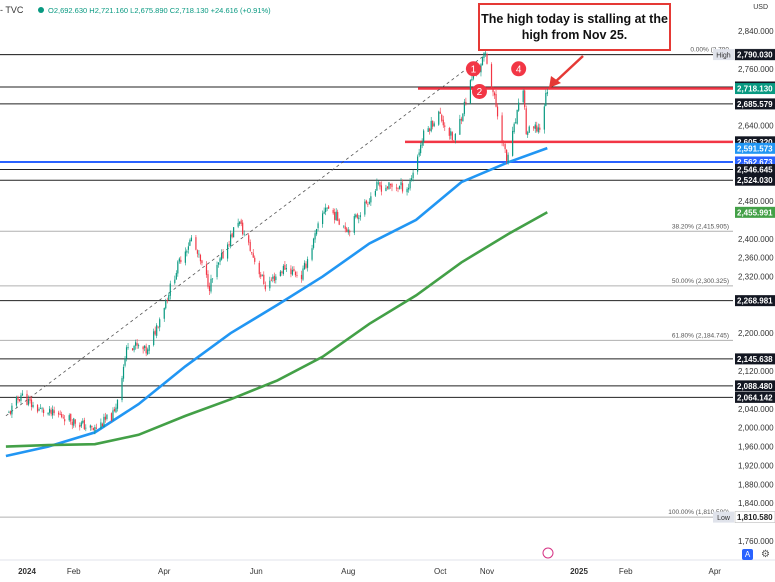  I want to click on callout-arrow-head, so click(555, 82).